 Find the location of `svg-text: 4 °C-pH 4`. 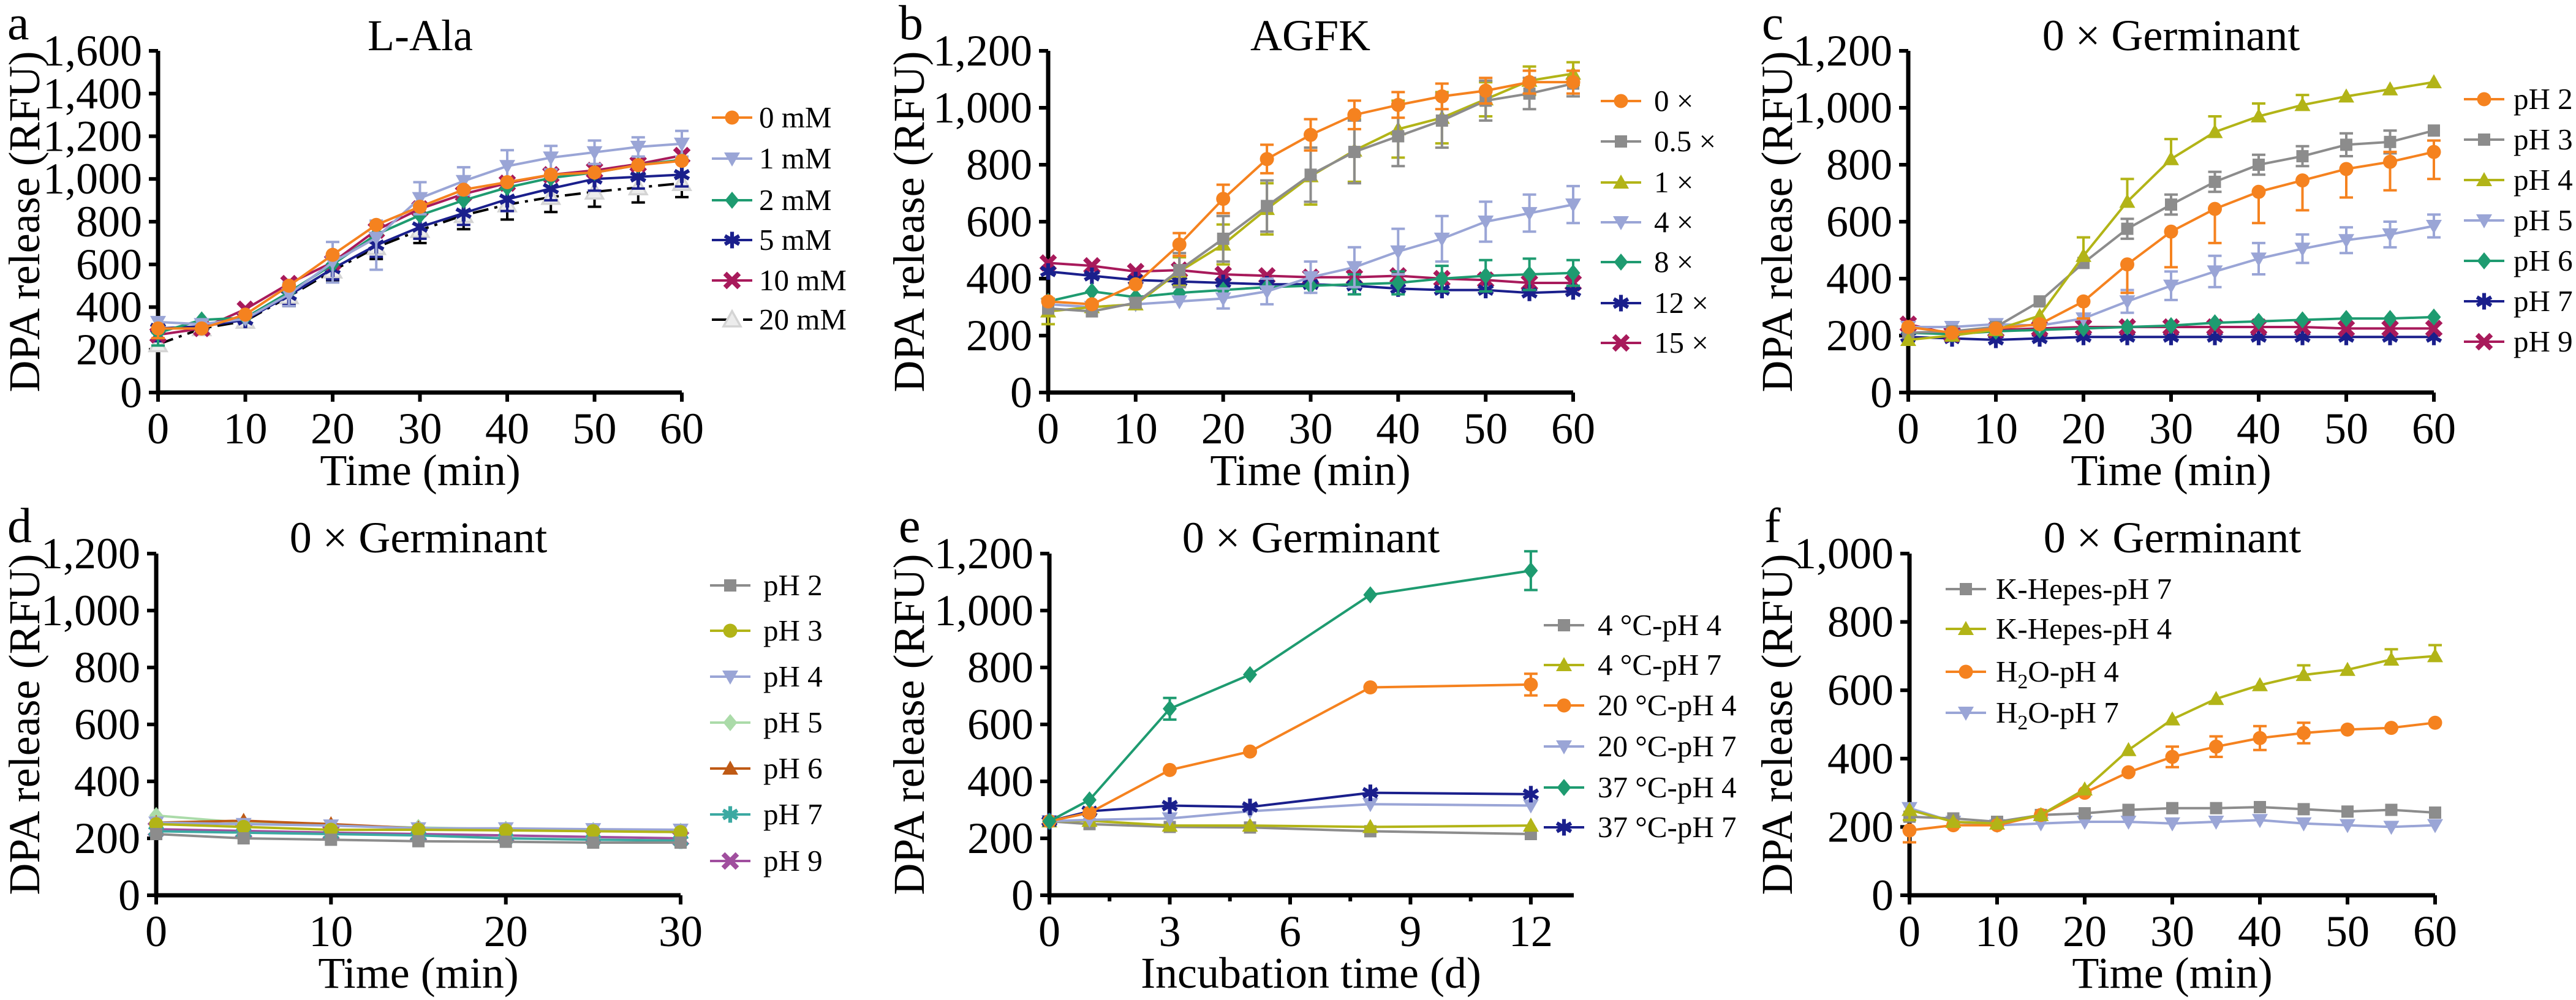

svg-text: 4 °C-pH 4 is located at coordinates (1659, 625).